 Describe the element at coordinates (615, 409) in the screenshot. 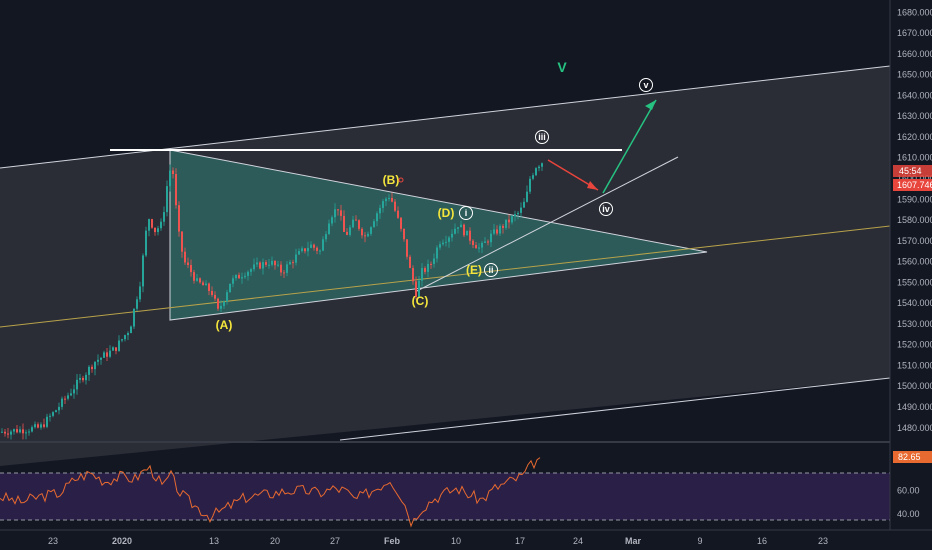

I see `channel-lower-line` at that location.